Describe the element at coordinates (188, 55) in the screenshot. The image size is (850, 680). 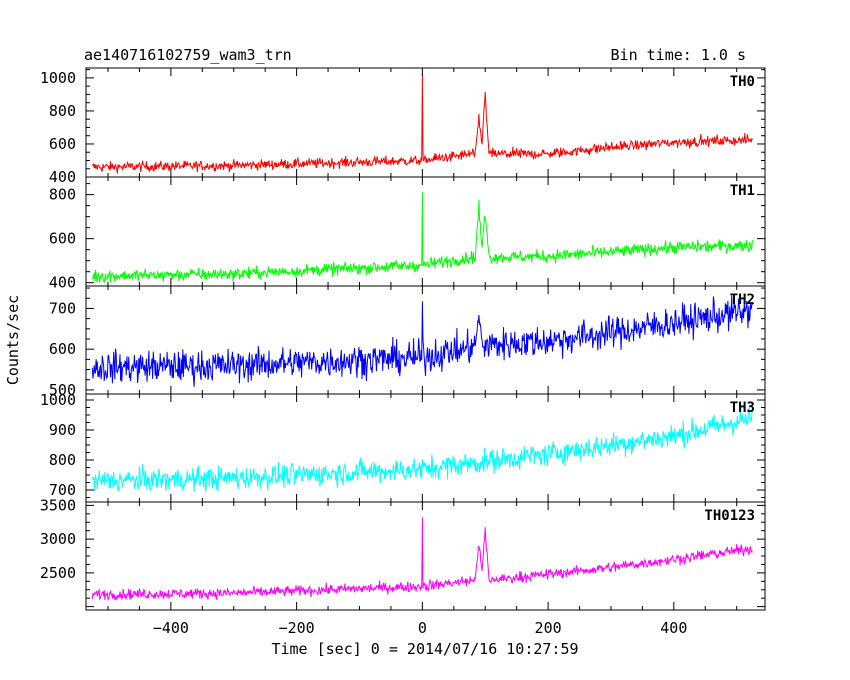
I see `figure-title: ae140716102759_wam3_trn` at that location.